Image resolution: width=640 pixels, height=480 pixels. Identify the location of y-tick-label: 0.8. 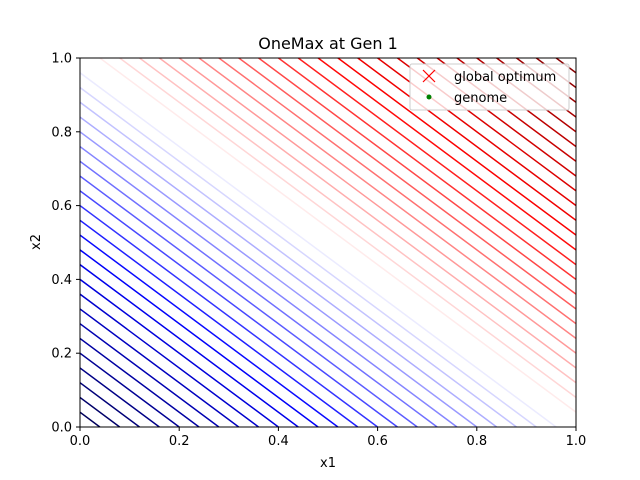
(61, 132).